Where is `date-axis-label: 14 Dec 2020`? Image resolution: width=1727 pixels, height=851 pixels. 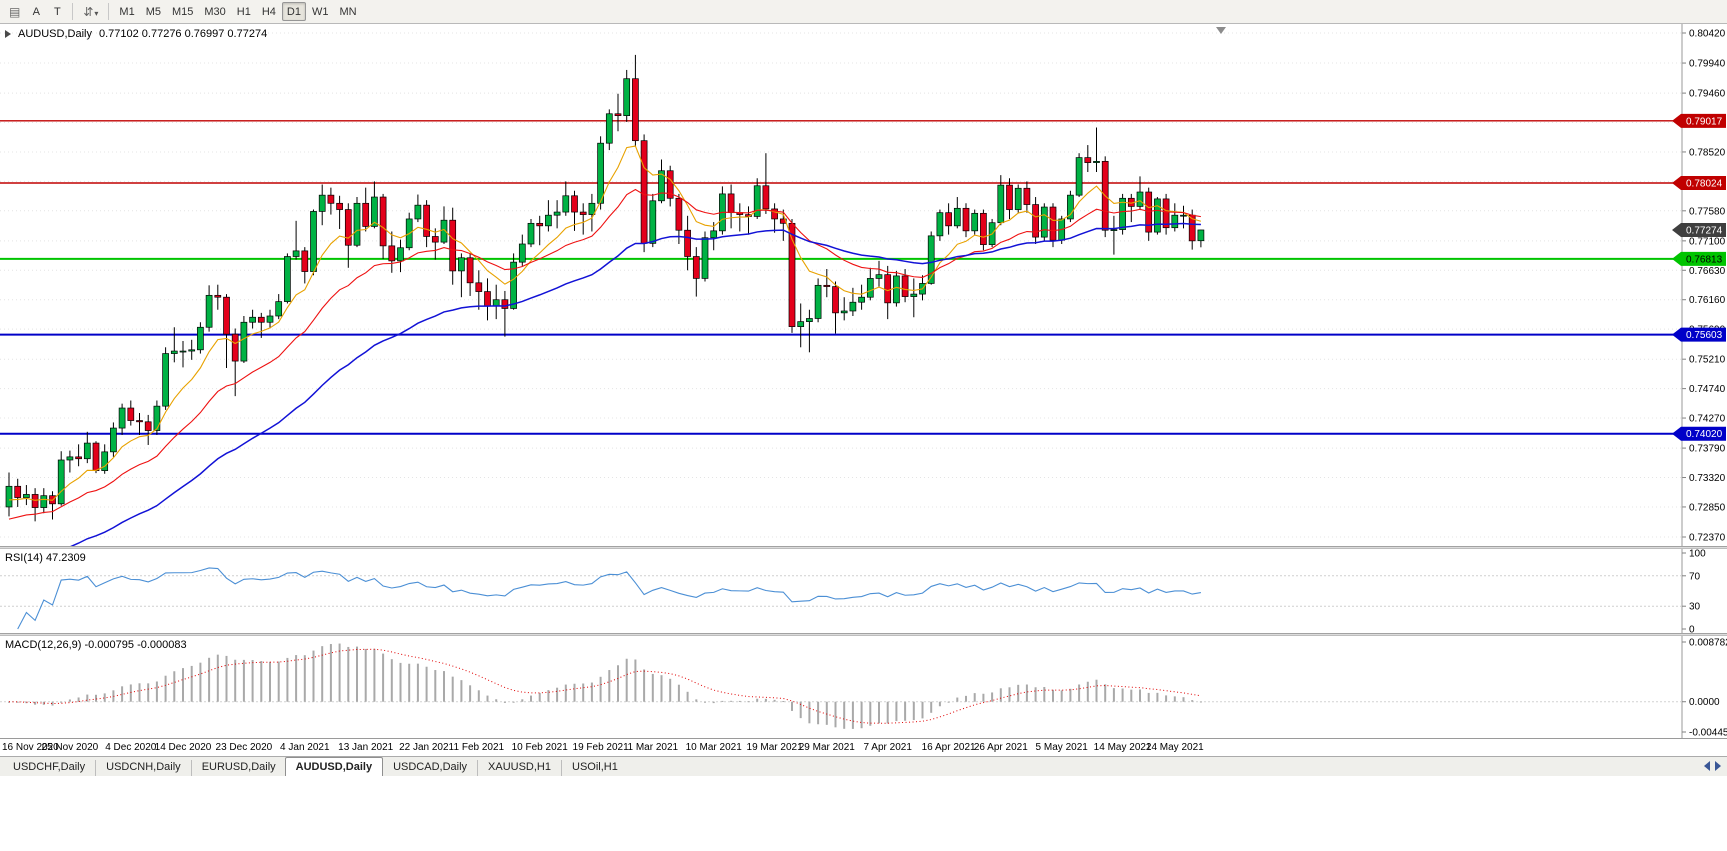 date-axis-label: 14 Dec 2020 is located at coordinates (183, 747).